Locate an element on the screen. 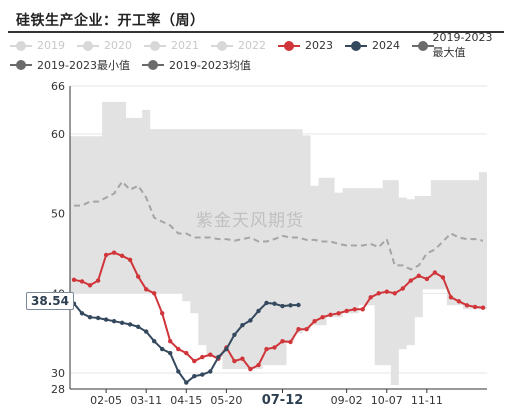  legend-item-2023: 2023 is located at coordinates (305, 45).